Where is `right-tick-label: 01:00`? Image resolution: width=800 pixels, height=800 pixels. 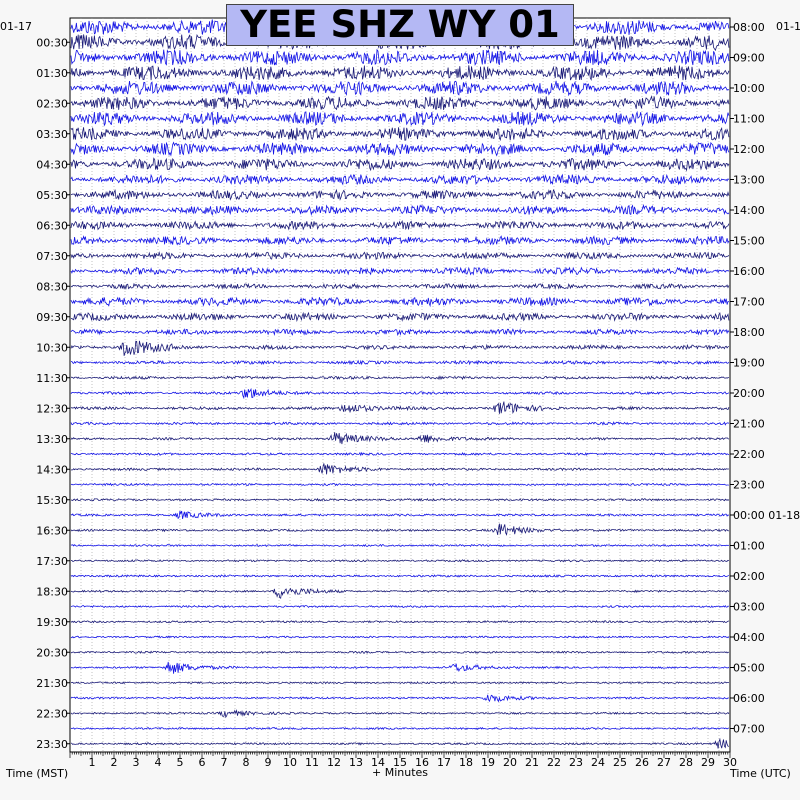 right-tick-label: 01:00 is located at coordinates (749, 546).